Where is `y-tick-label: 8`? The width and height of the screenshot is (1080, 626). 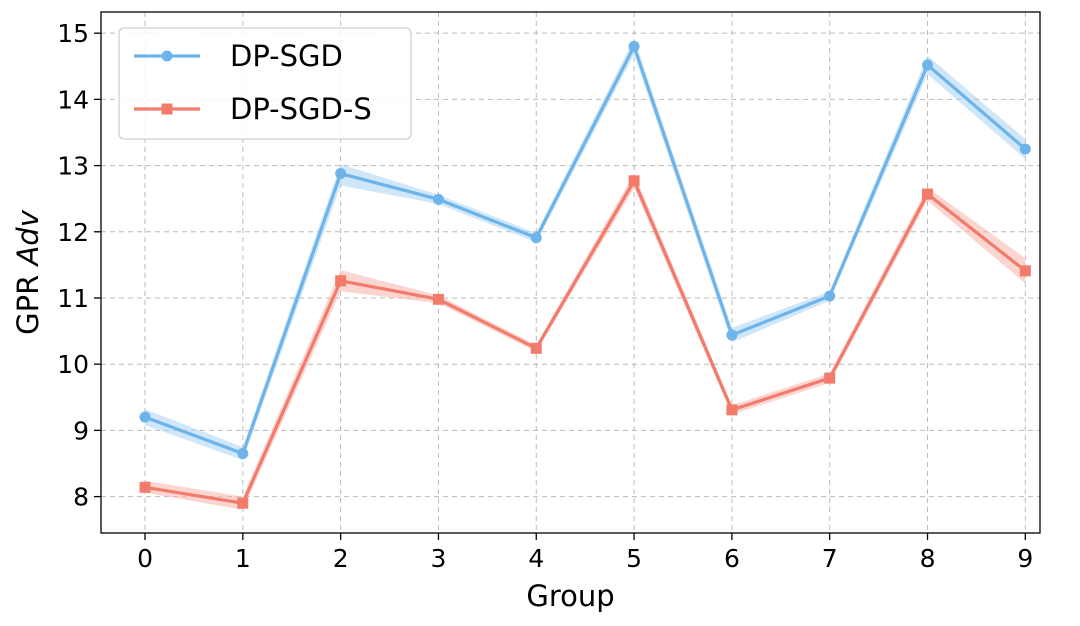
y-tick-label: 8 is located at coordinates (81, 497).